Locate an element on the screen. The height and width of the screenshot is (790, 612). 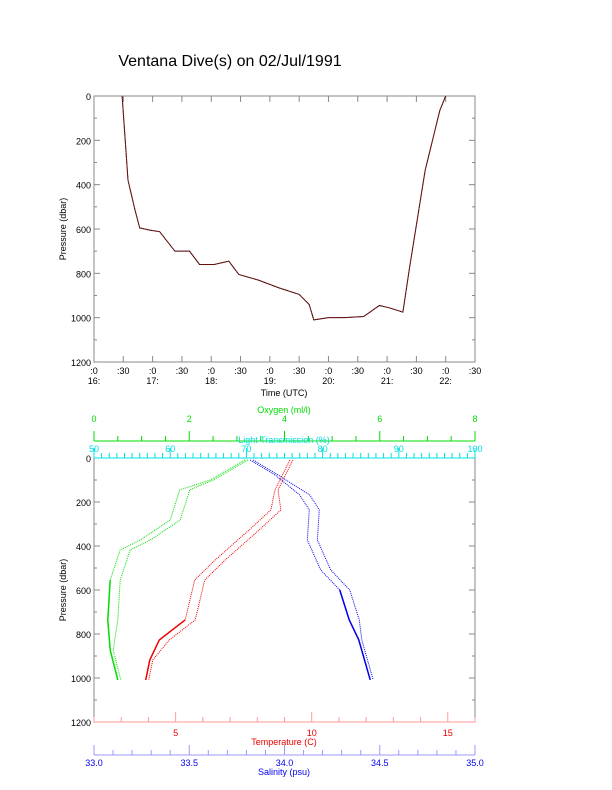
x-tick-label-hour: 16: is located at coordinates (94, 381).